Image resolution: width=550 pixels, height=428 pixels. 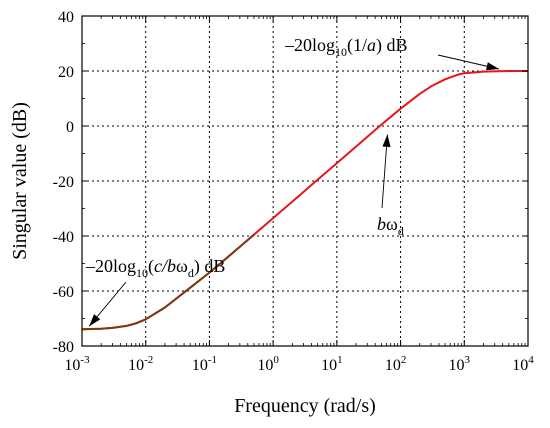 What do you see at coordinates (63, 347) in the screenshot?
I see `y-tick-label: -80` at bounding box center [63, 347].